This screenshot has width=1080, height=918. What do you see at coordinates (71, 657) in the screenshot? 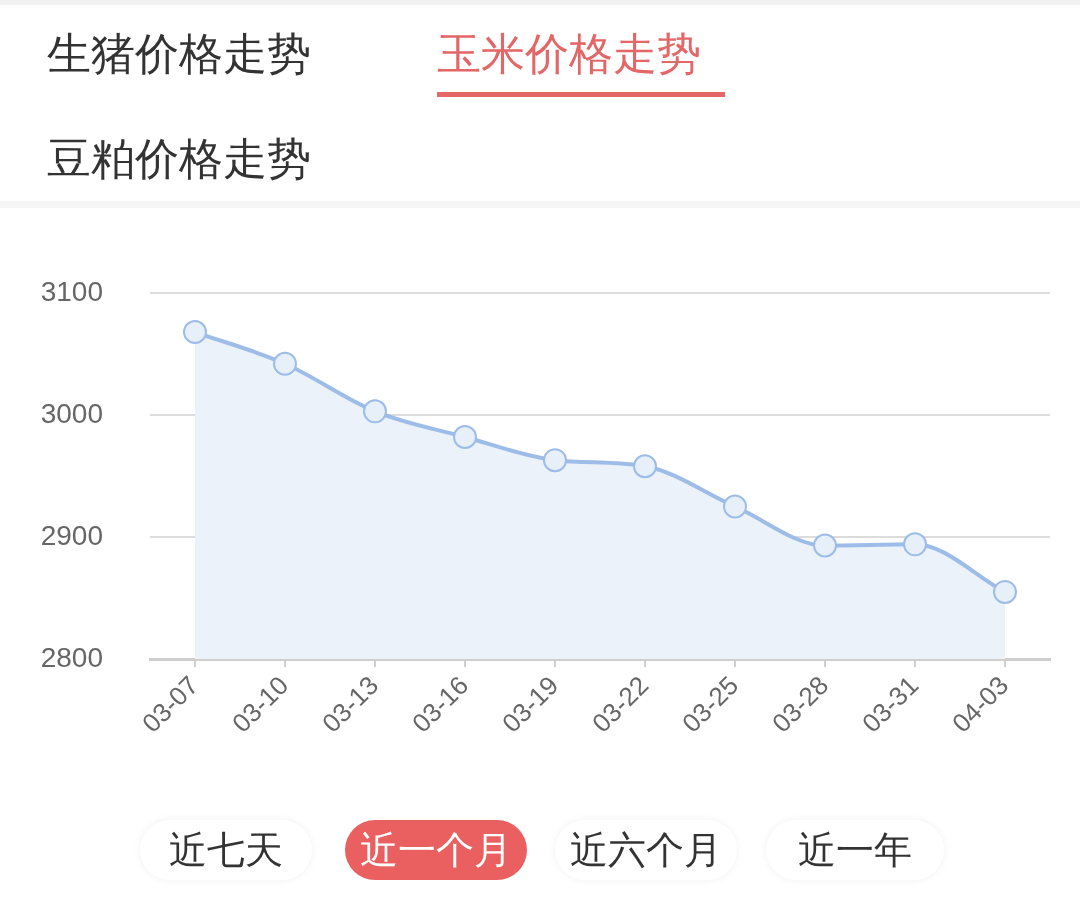
I see `y-tick-label: 2800` at bounding box center [71, 657].